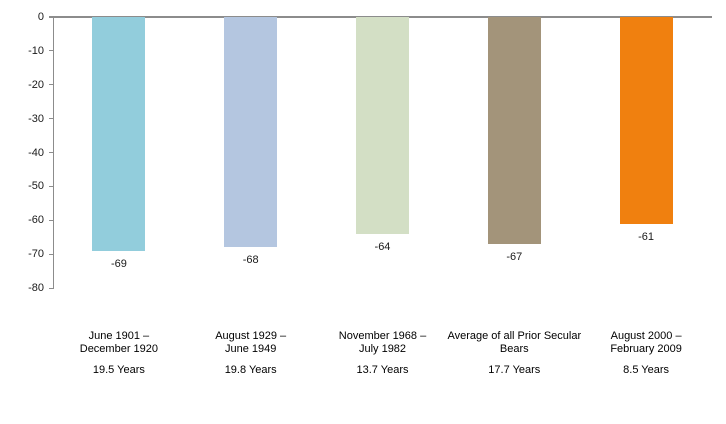 This screenshot has height=424, width=726. What do you see at coordinates (646, 370) in the screenshot?
I see `duration-label: 8.5 Years` at bounding box center [646, 370].